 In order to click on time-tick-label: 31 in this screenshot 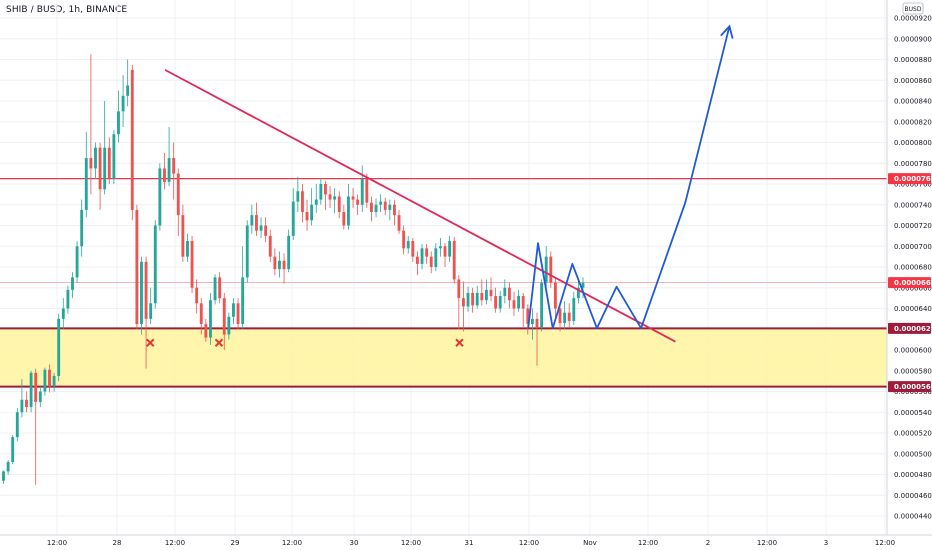, I will do `click(469, 543)`.